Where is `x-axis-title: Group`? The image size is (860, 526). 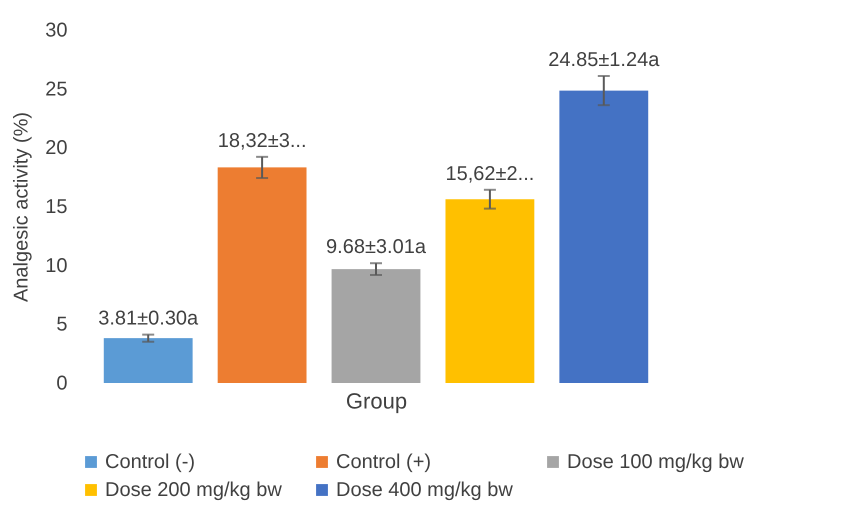 x-axis-title: Group is located at coordinates (377, 401).